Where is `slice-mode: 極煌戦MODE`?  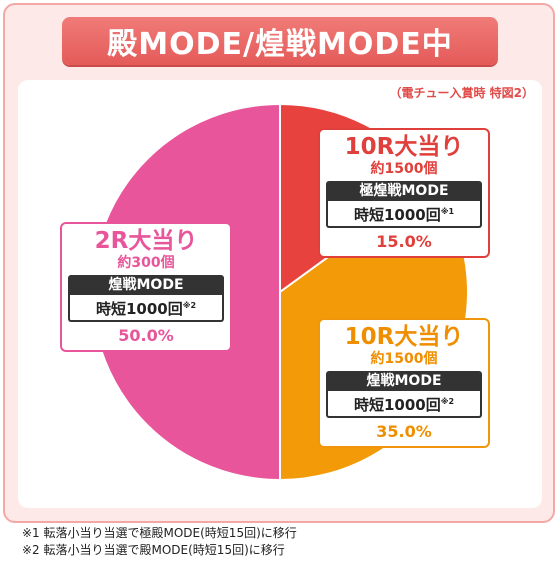 slice-mode: 極煌戦MODE is located at coordinates (404, 191).